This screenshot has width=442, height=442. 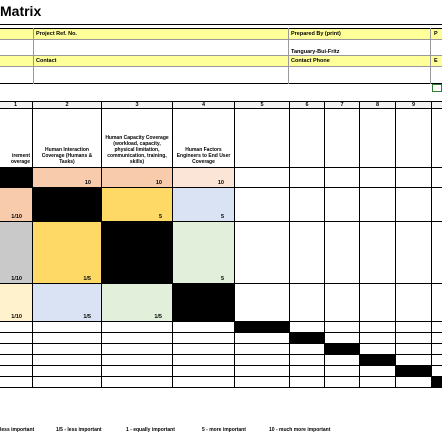 I want to click on column-number: 1, so click(x=16, y=105).